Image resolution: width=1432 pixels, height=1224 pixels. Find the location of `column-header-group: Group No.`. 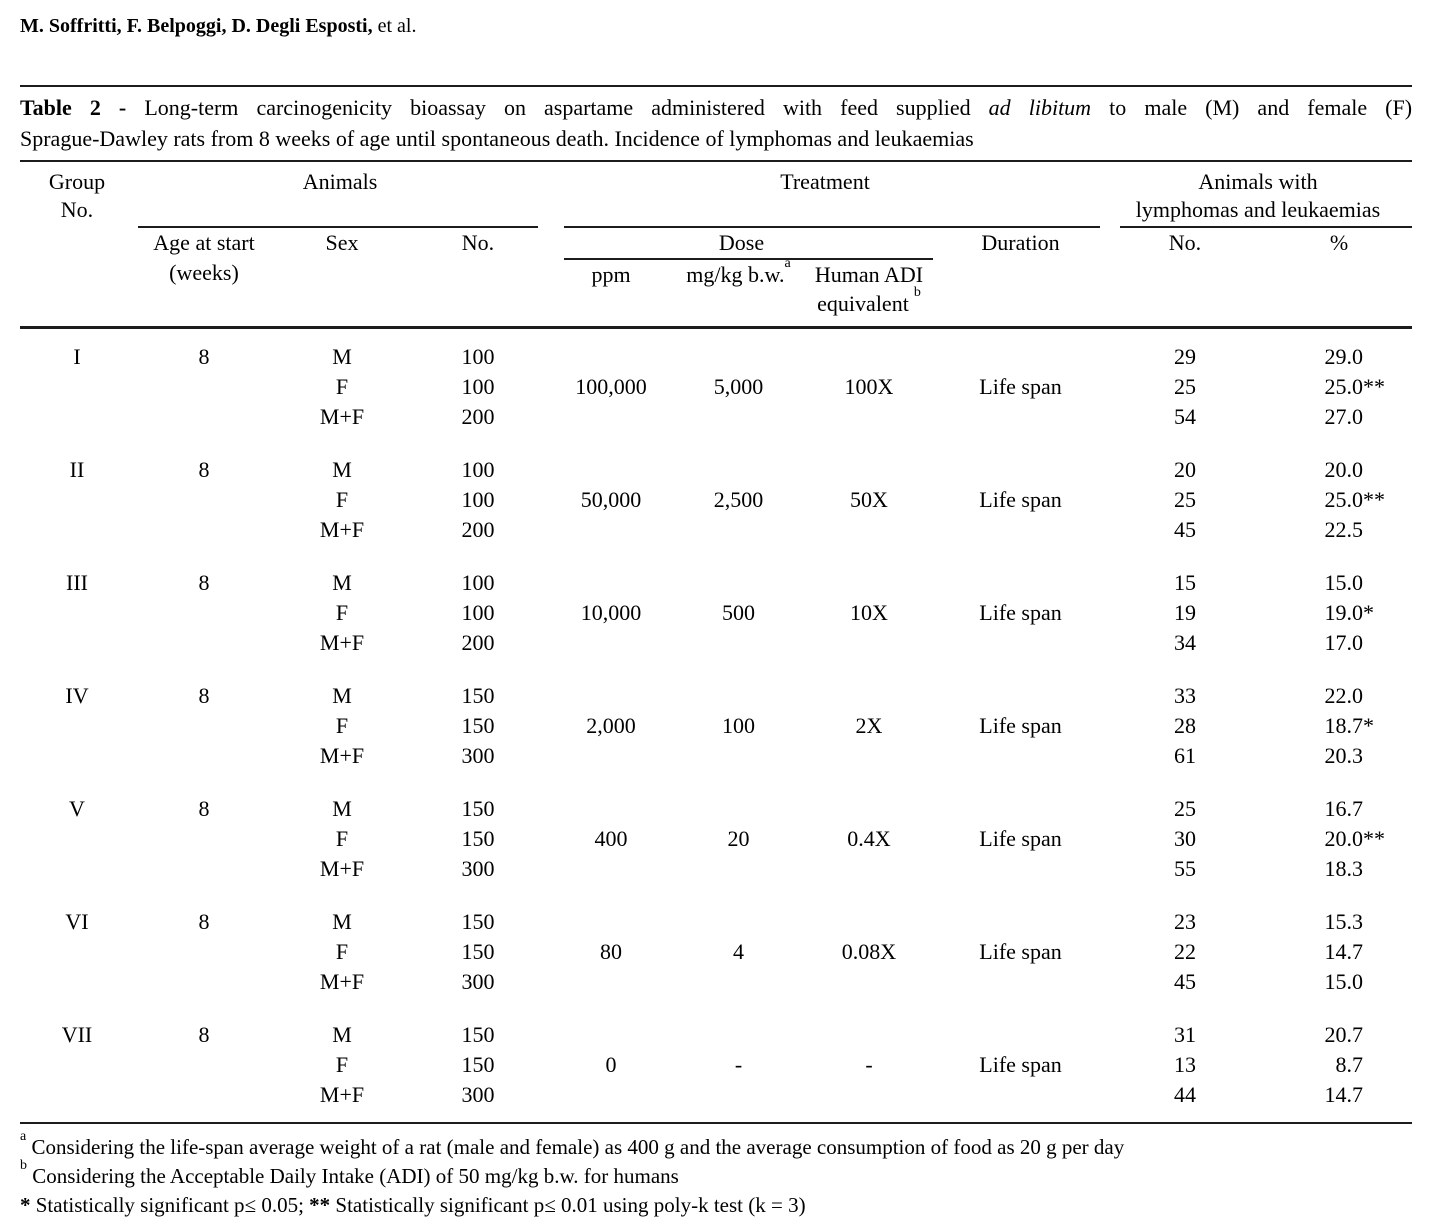

column-header-group: Group No. is located at coordinates (77, 243).